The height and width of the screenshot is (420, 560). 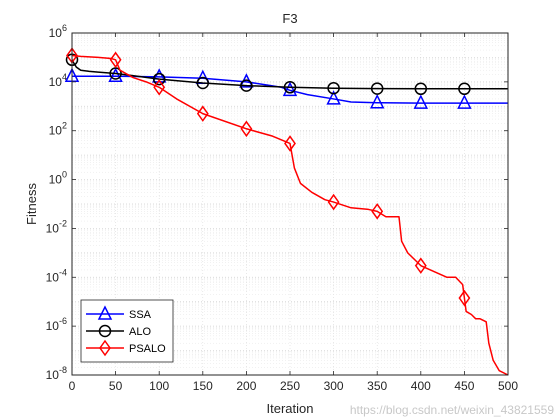 I want to click on legend-label-psalo: PSALO, so click(x=147, y=349).